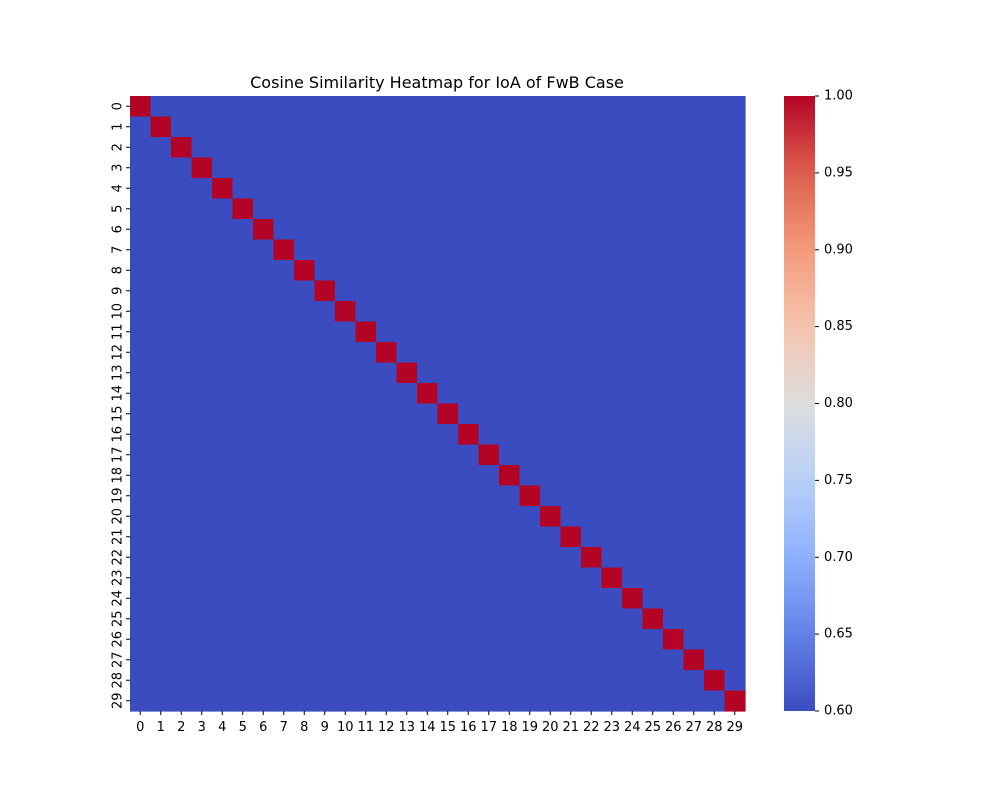 This screenshot has width=1000, height=800. Describe the element at coordinates (799, 403) in the screenshot. I see `colorbar` at that location.